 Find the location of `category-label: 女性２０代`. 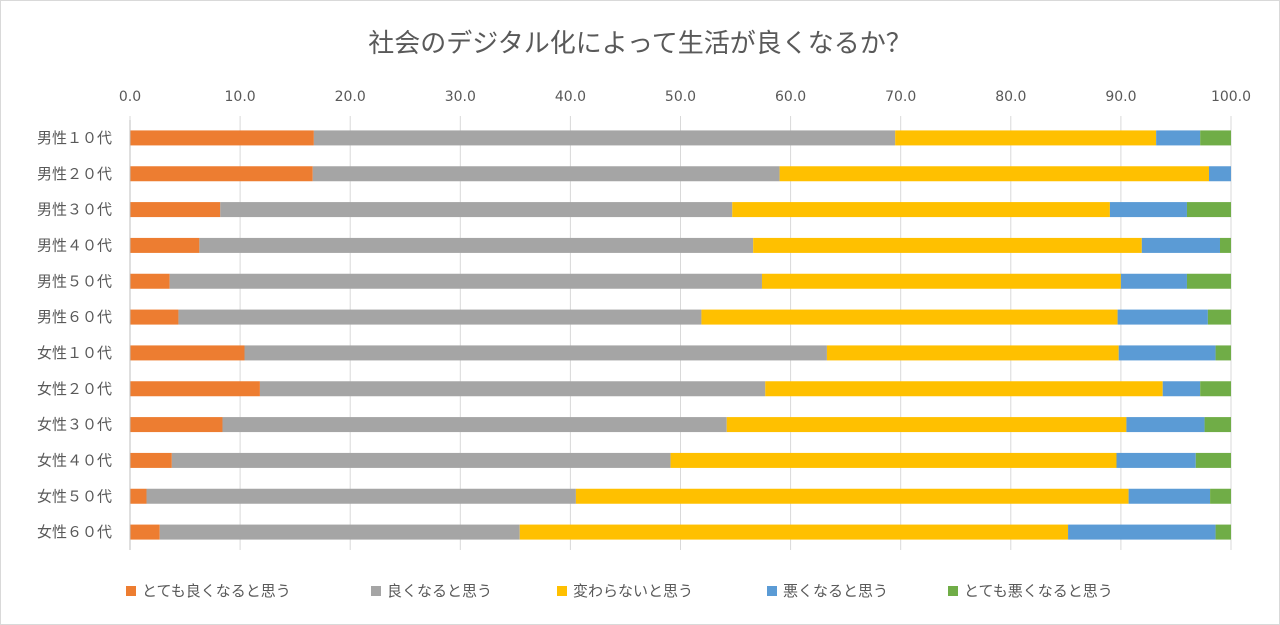

category-label: 女性２０代 is located at coordinates (74, 389).